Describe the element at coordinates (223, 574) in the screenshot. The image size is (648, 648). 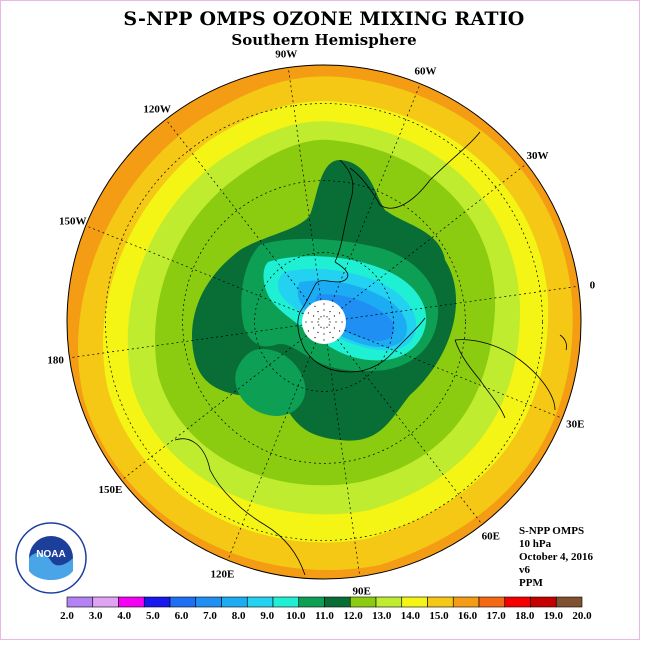
I see `longitude-label: 120E` at that location.